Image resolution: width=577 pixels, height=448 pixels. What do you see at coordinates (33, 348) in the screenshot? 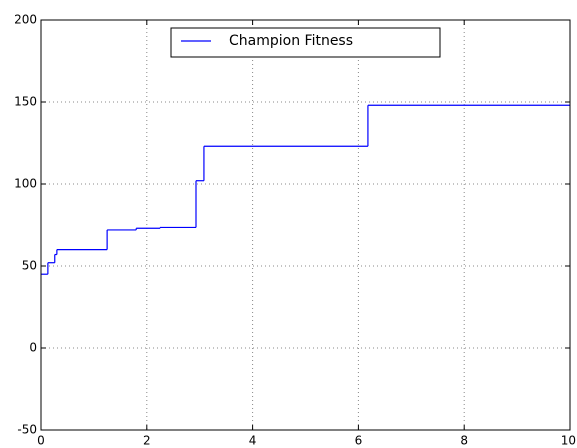
I see `y-tick-label: 0` at bounding box center [33, 348].